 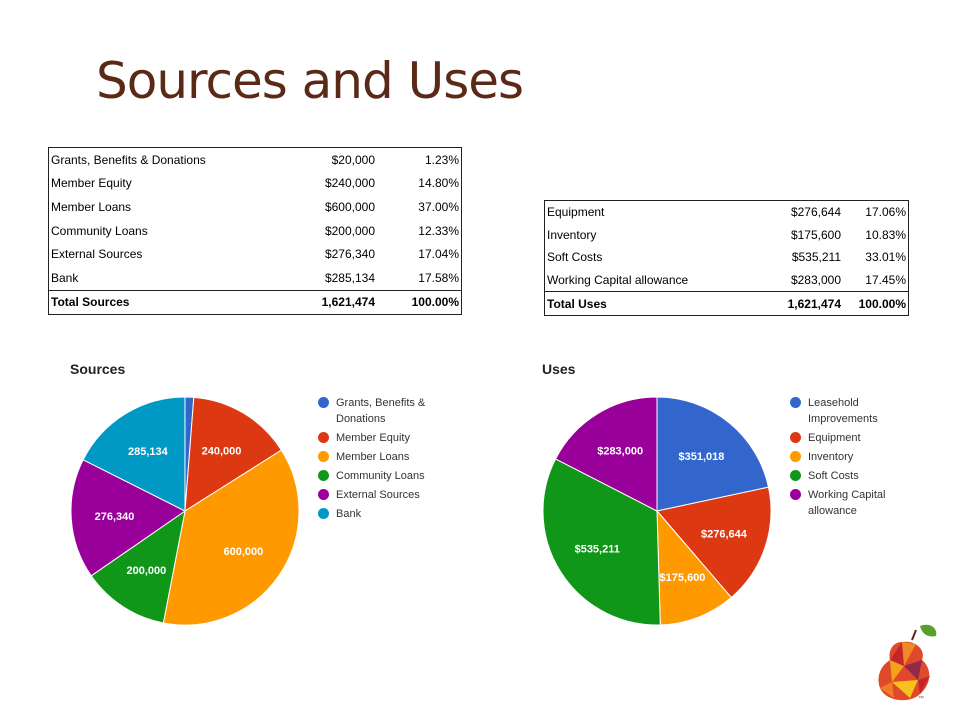 What do you see at coordinates (651, 303) in the screenshot?
I see `uses-total-label: Total Uses` at bounding box center [651, 303].